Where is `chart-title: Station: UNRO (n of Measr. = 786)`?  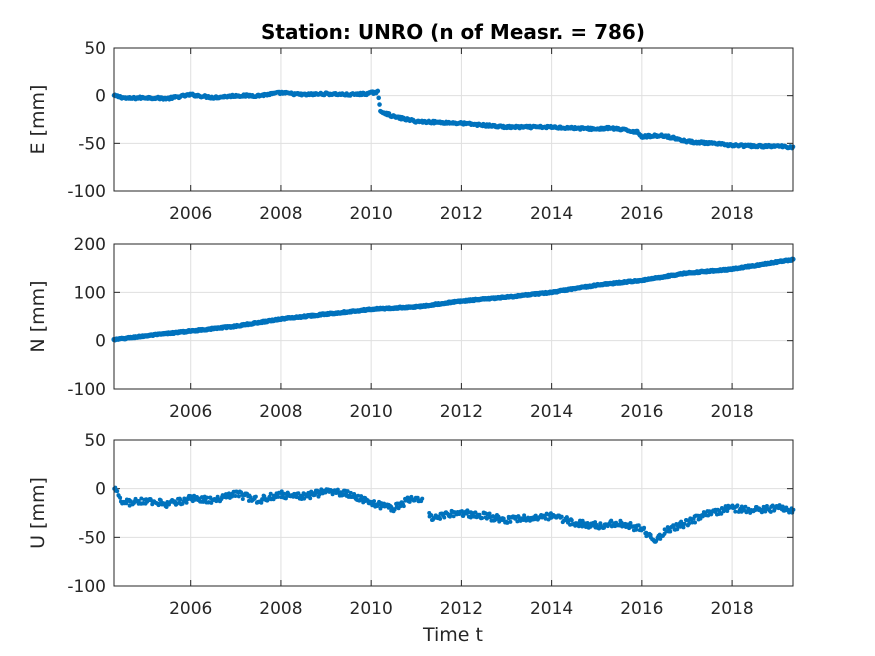
chart-title: Station: UNRO (n of Measr. = 786) is located at coordinates (453, 32).